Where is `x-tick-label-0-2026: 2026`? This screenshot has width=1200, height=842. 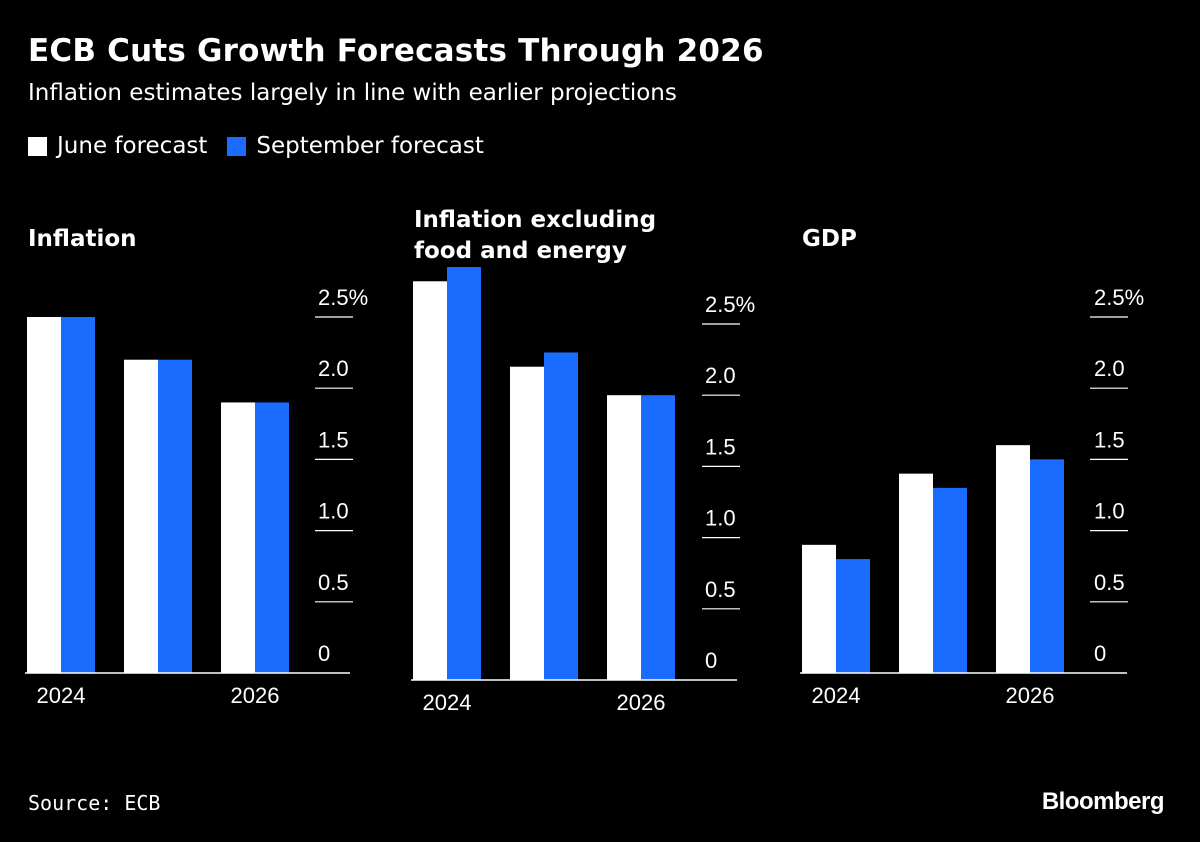 x-tick-label-0-2026: 2026 is located at coordinates (255, 695).